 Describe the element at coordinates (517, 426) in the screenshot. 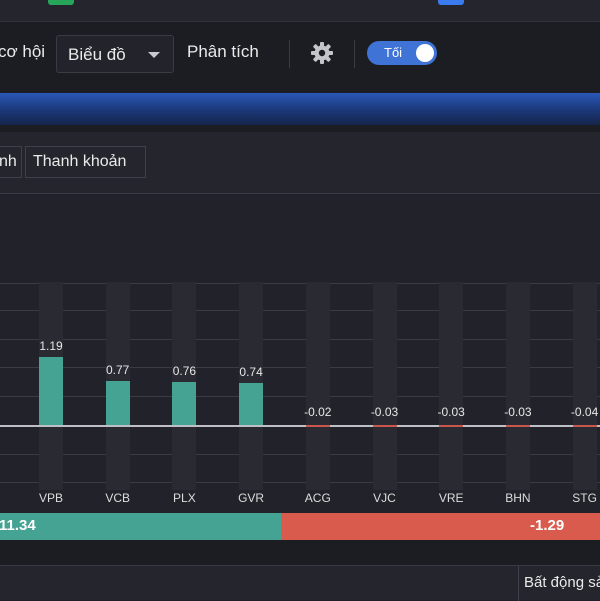

I see `bar-bhn` at that location.